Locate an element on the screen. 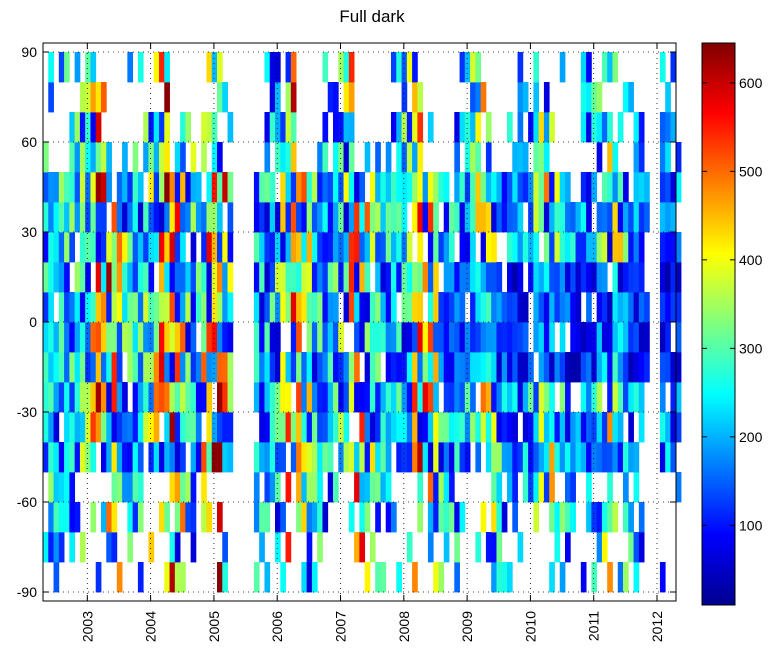 Image resolution: width=768 pixels, height=670 pixels. x-tick-label: 2004 is located at coordinates (151, 626).